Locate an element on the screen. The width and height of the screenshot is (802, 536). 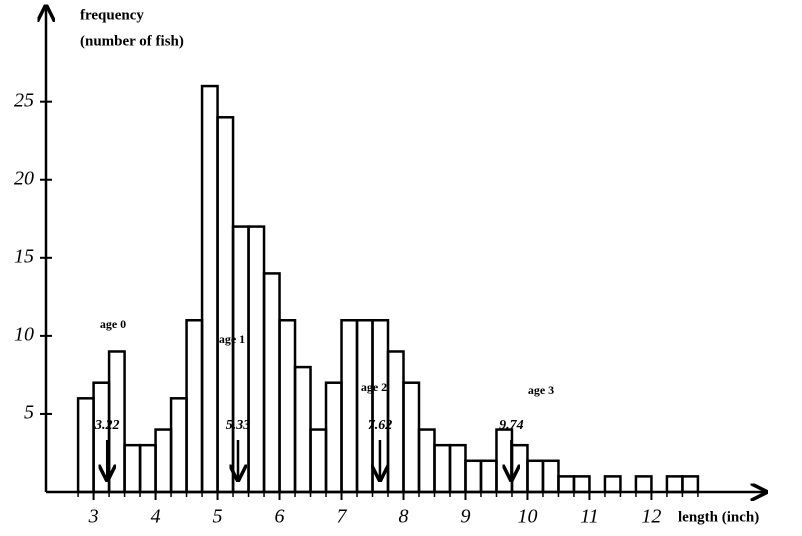
x-tick-label: 8 is located at coordinates (404, 517).